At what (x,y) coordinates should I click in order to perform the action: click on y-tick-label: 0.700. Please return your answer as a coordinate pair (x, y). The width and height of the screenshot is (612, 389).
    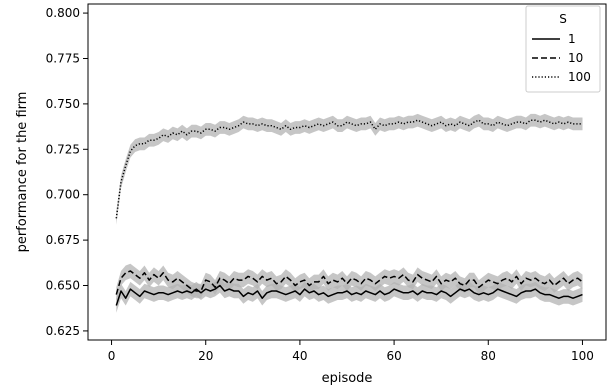
    Looking at the image, I should click on (63, 195).